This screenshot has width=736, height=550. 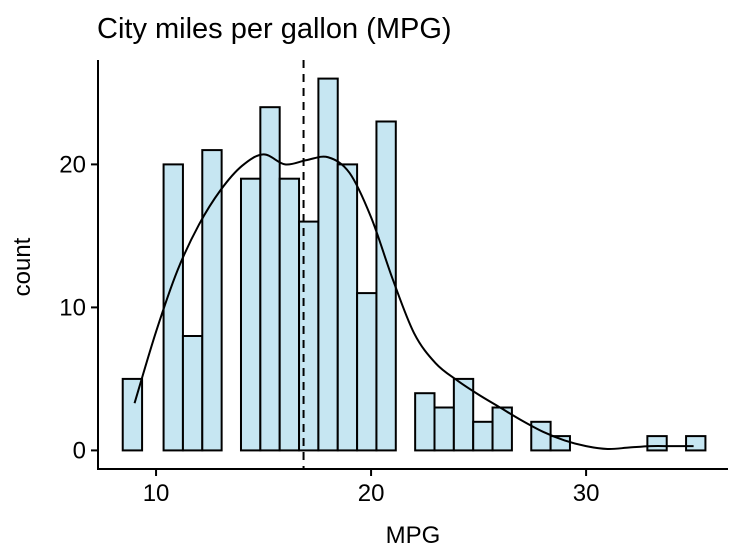 I want to click on y-tick-label: 0, so click(x=79, y=450).